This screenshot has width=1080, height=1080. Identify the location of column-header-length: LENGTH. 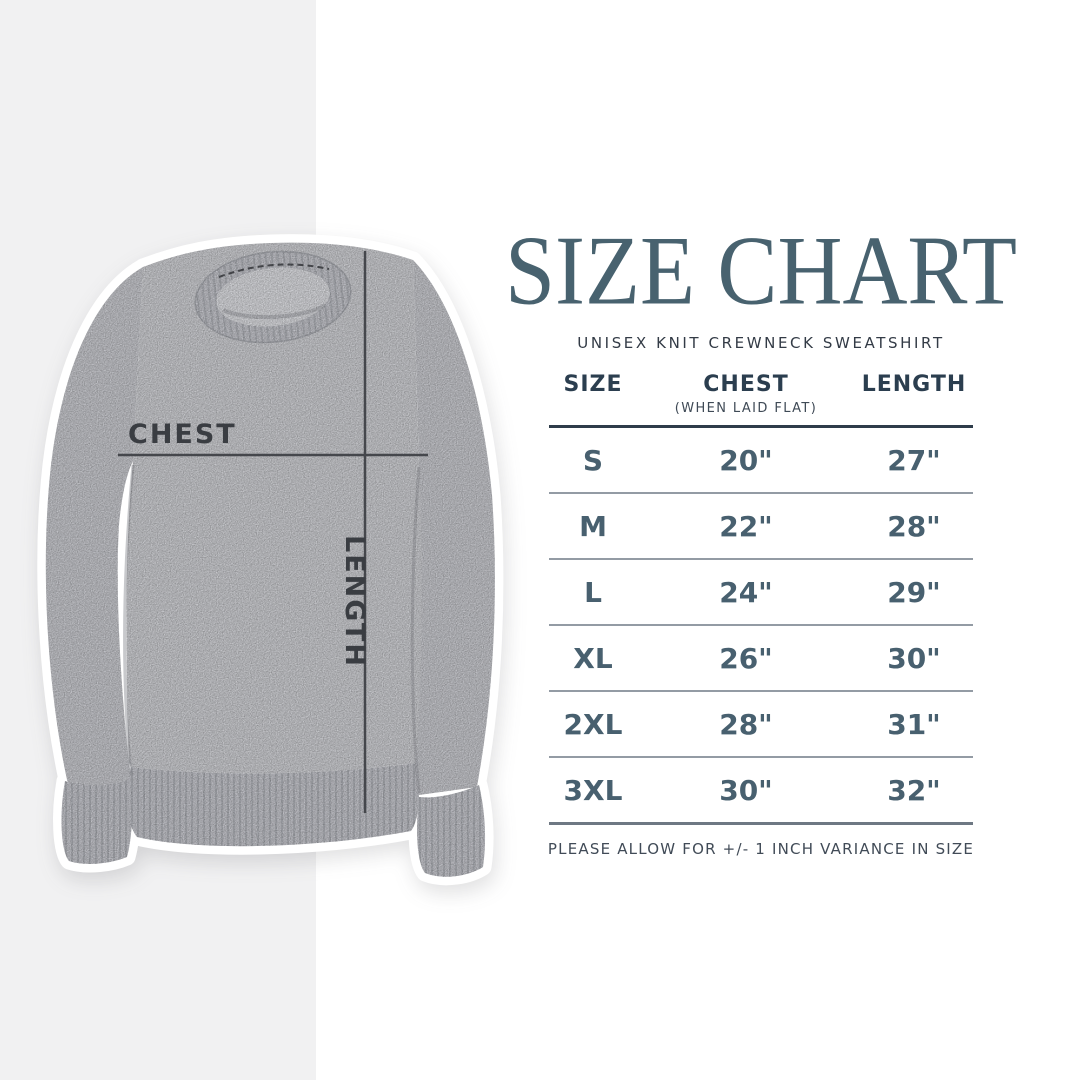
(914, 384).